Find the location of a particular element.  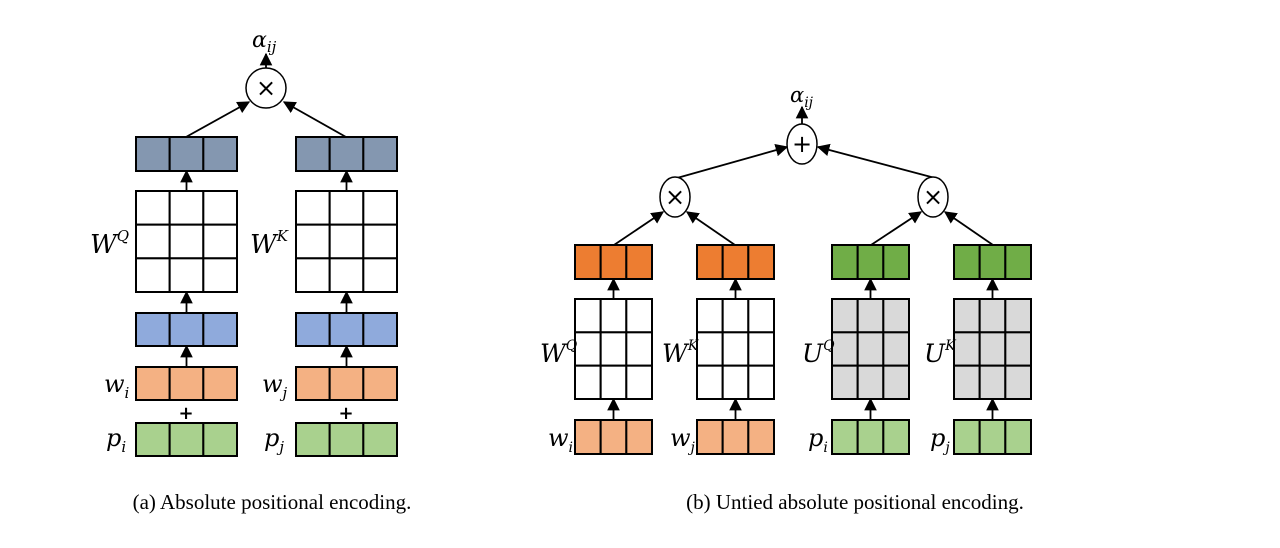

b-input-label-pj: pj is located at coordinates (940, 440).